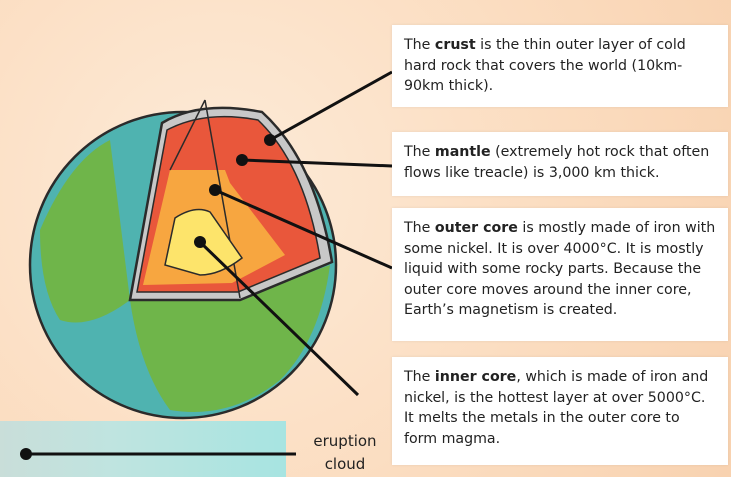  What do you see at coordinates (345, 453) in the screenshot?
I see `eruption-label: eruption cloud` at bounding box center [345, 453].